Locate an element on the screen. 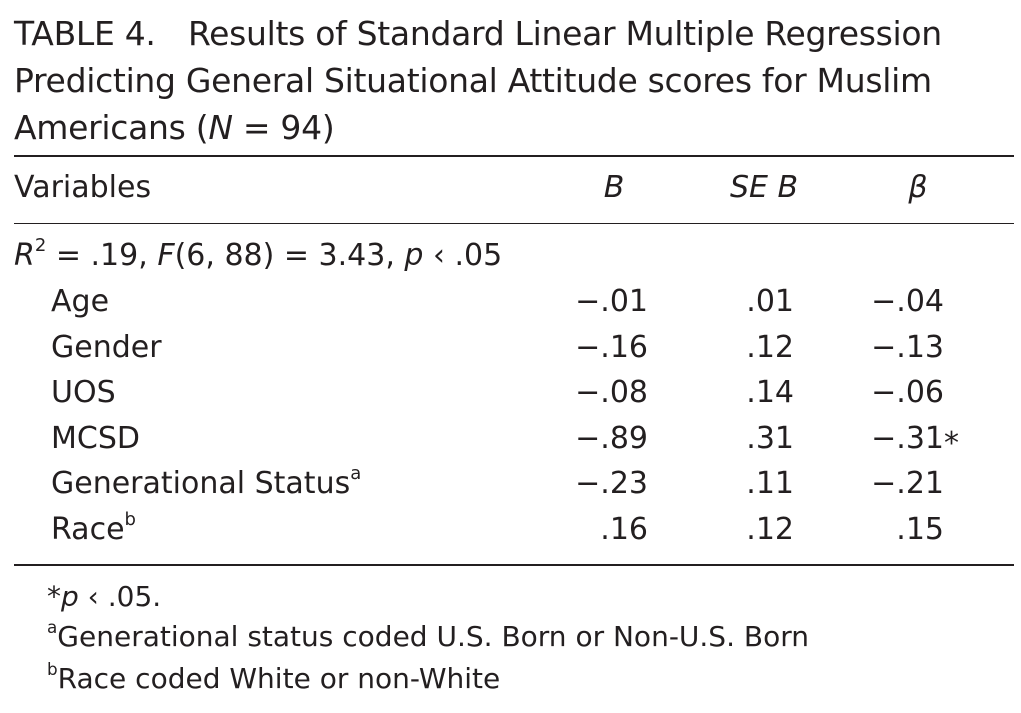 The width and height of the screenshot is (1021, 713). note-star: * is located at coordinates (54, 596).